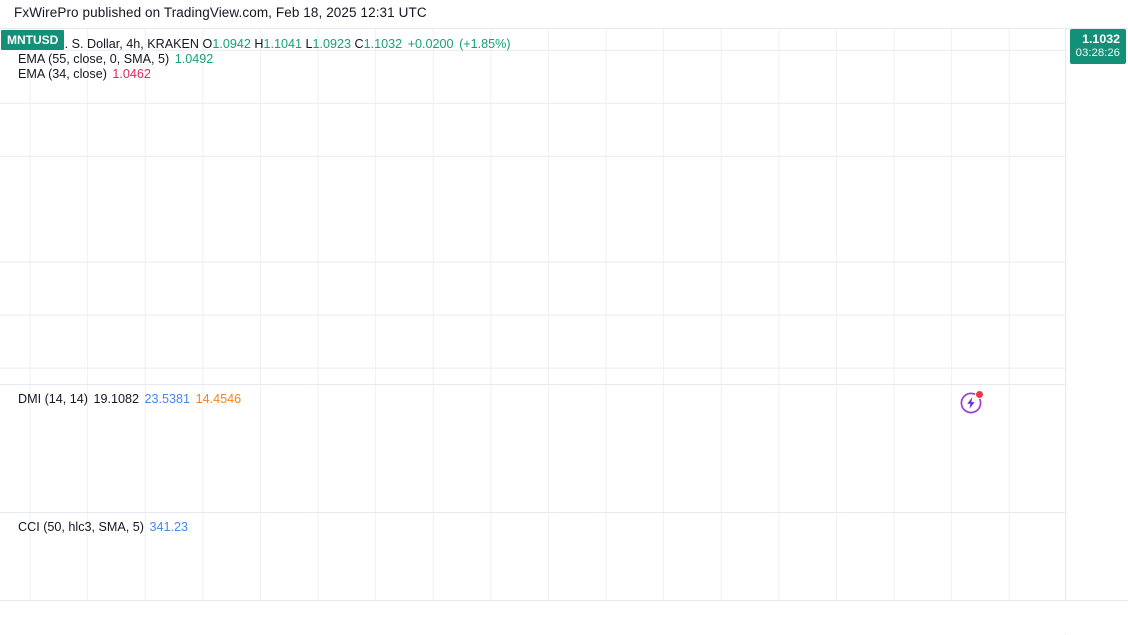 The height and width of the screenshot is (635, 1128). I want to click on dmi-legend: DMI (14, 14) 19.1082 23.5381 14.4546, so click(129, 399).